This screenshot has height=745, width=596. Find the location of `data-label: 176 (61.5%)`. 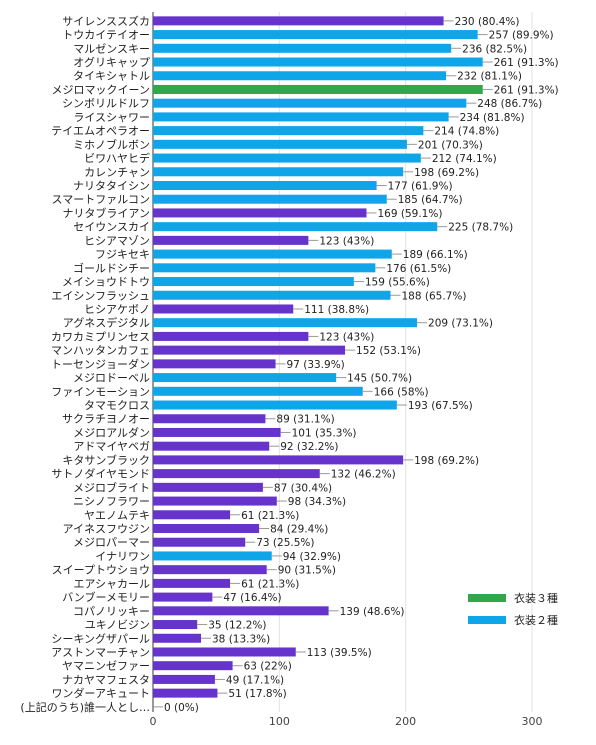

data-label: 176 (61.5%) is located at coordinates (418, 269).